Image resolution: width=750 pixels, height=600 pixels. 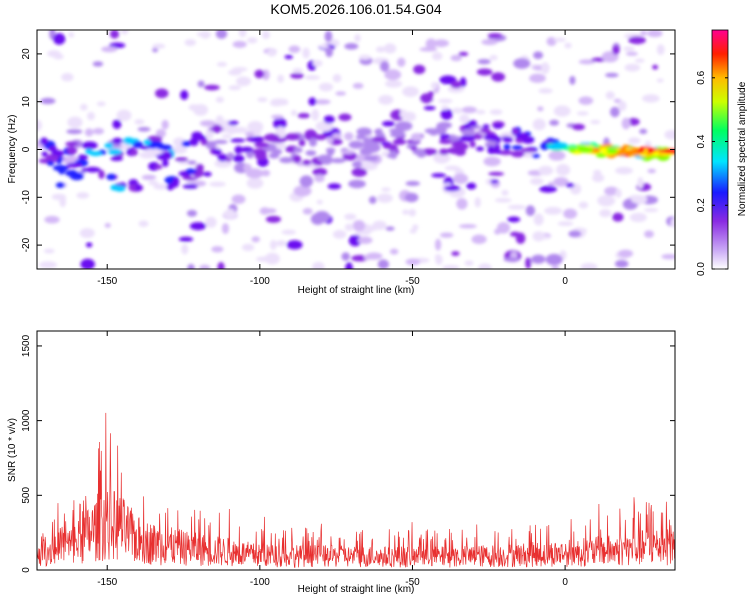 I want to click on colorbar-tick-label: 0.2, so click(x=701, y=205).